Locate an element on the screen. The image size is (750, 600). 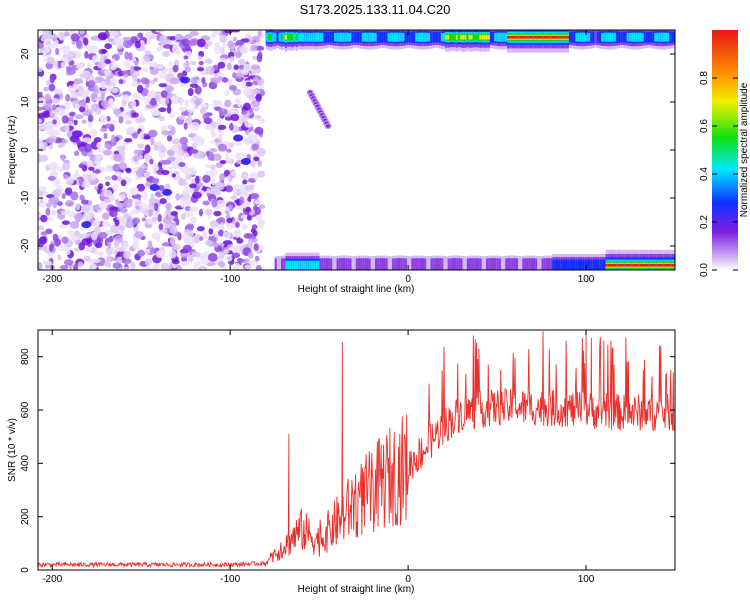
y-tick-label: 0 is located at coordinates (25, 150).